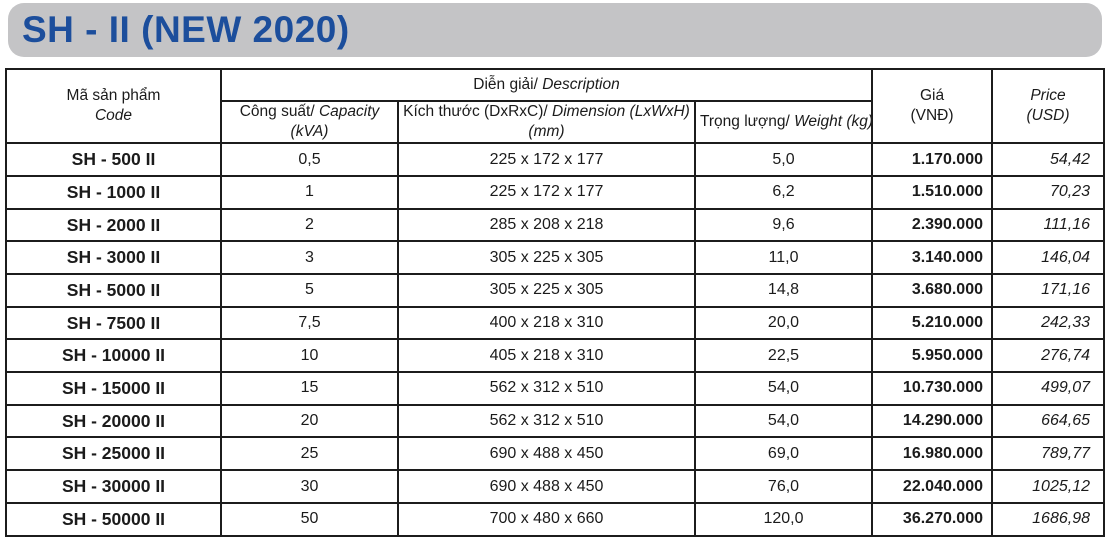  Describe the element at coordinates (113, 106) in the screenshot. I see `header-code: Mã sản phẩm Code` at that location.